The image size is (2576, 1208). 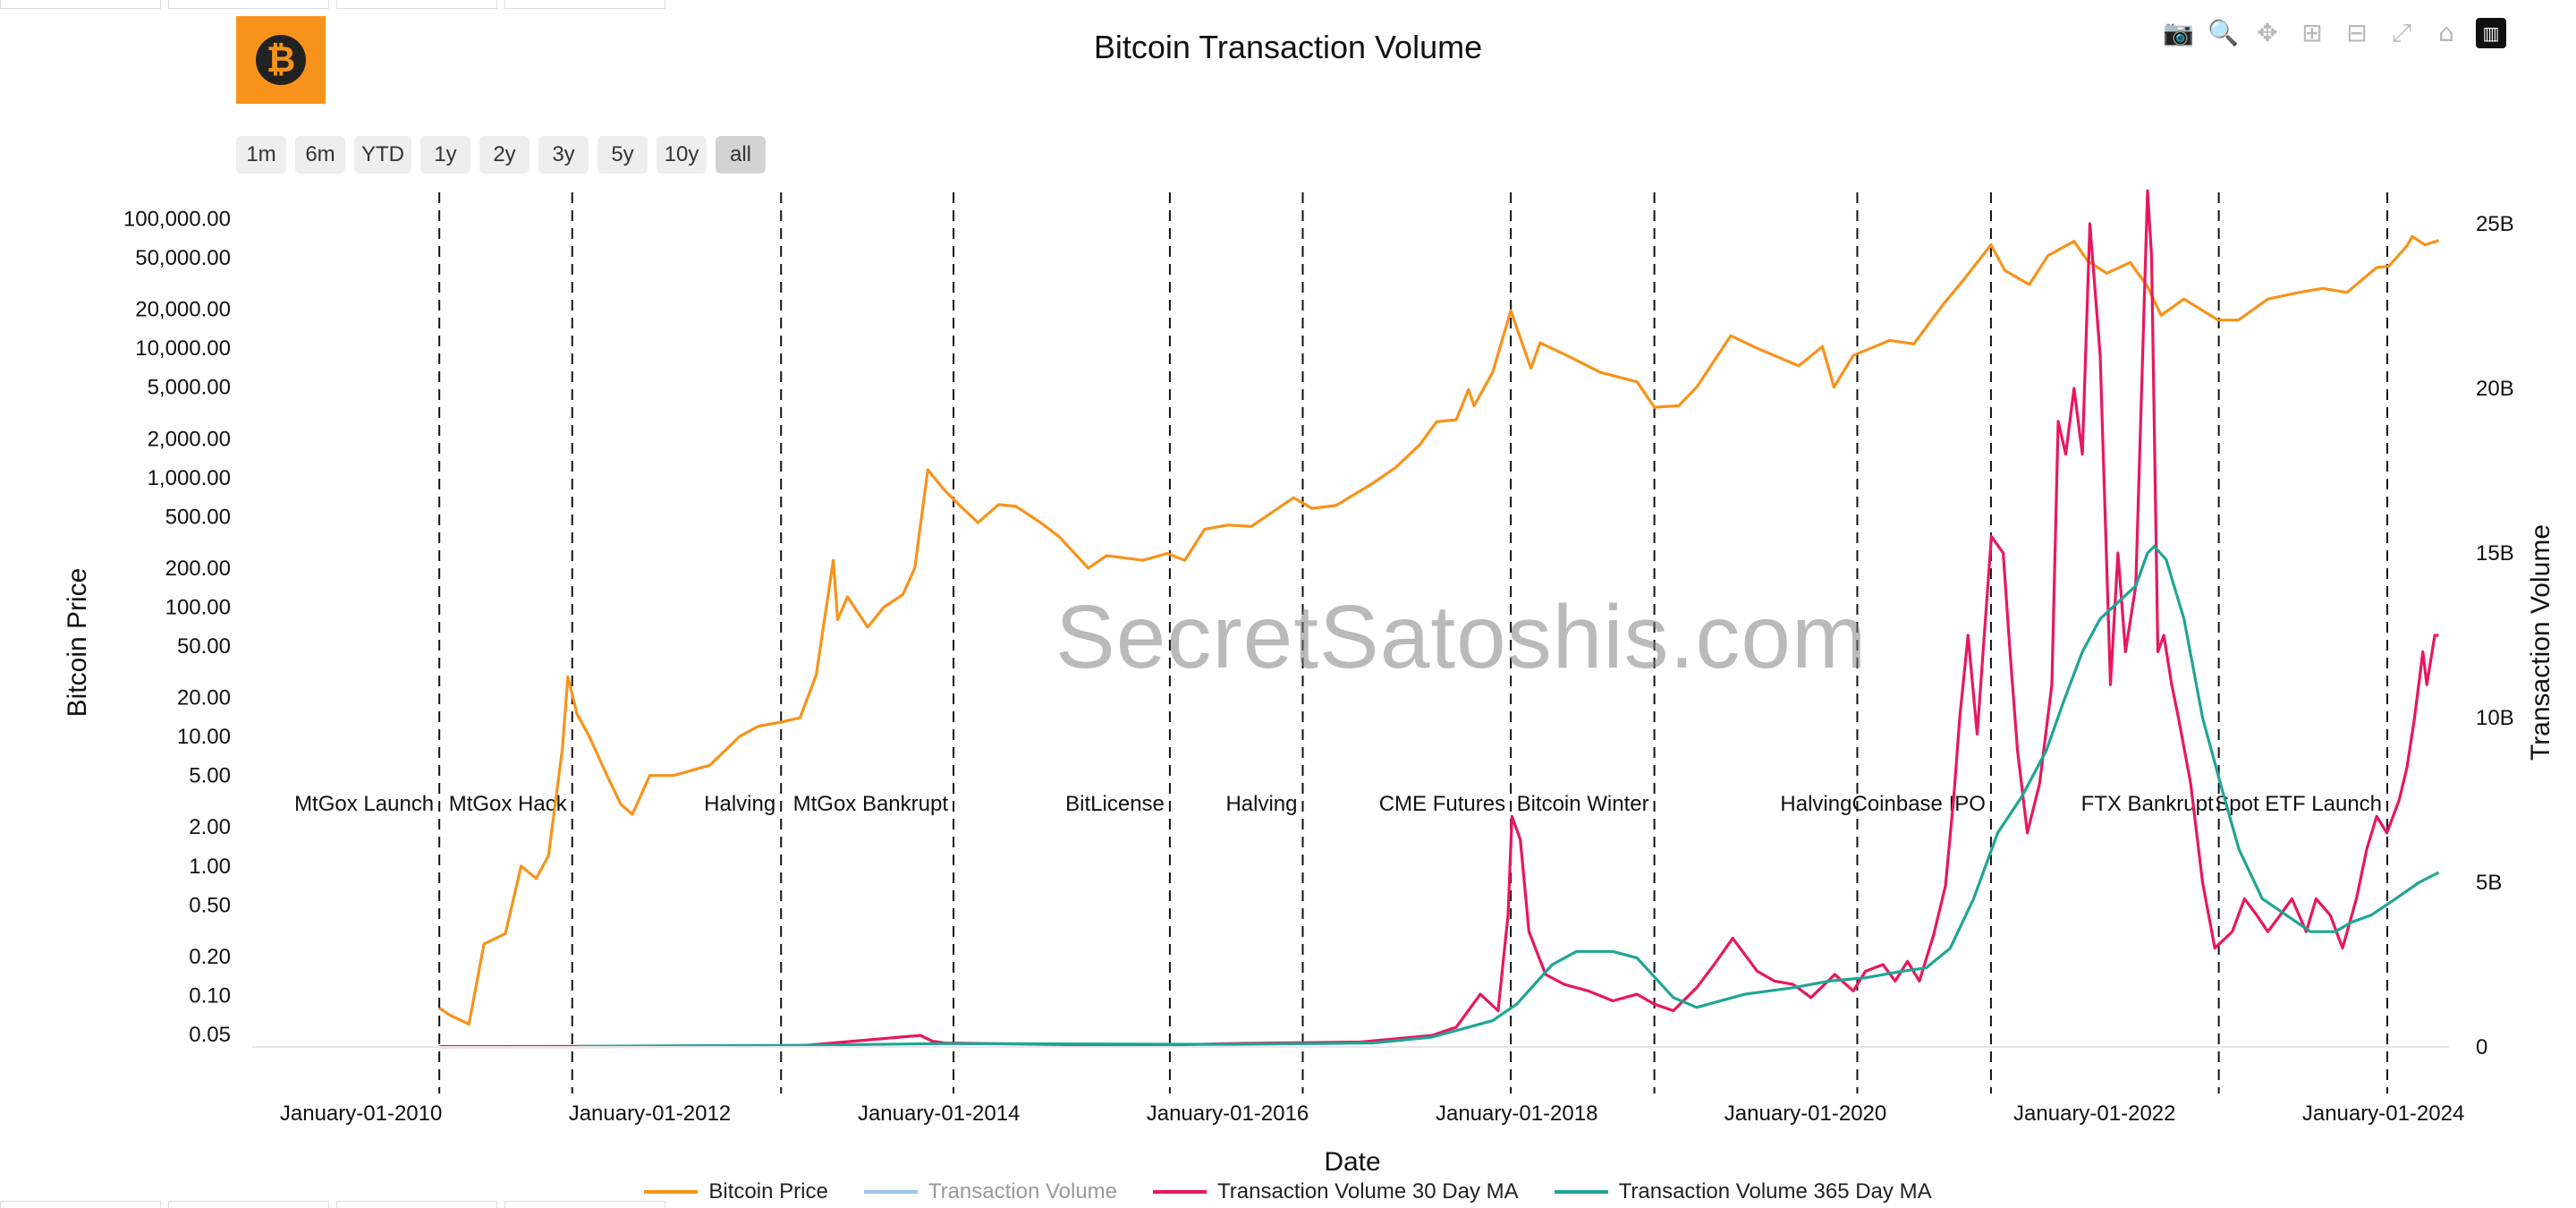 I want to click on legend-item-volume: Transaction Volume, so click(x=990, y=1191).